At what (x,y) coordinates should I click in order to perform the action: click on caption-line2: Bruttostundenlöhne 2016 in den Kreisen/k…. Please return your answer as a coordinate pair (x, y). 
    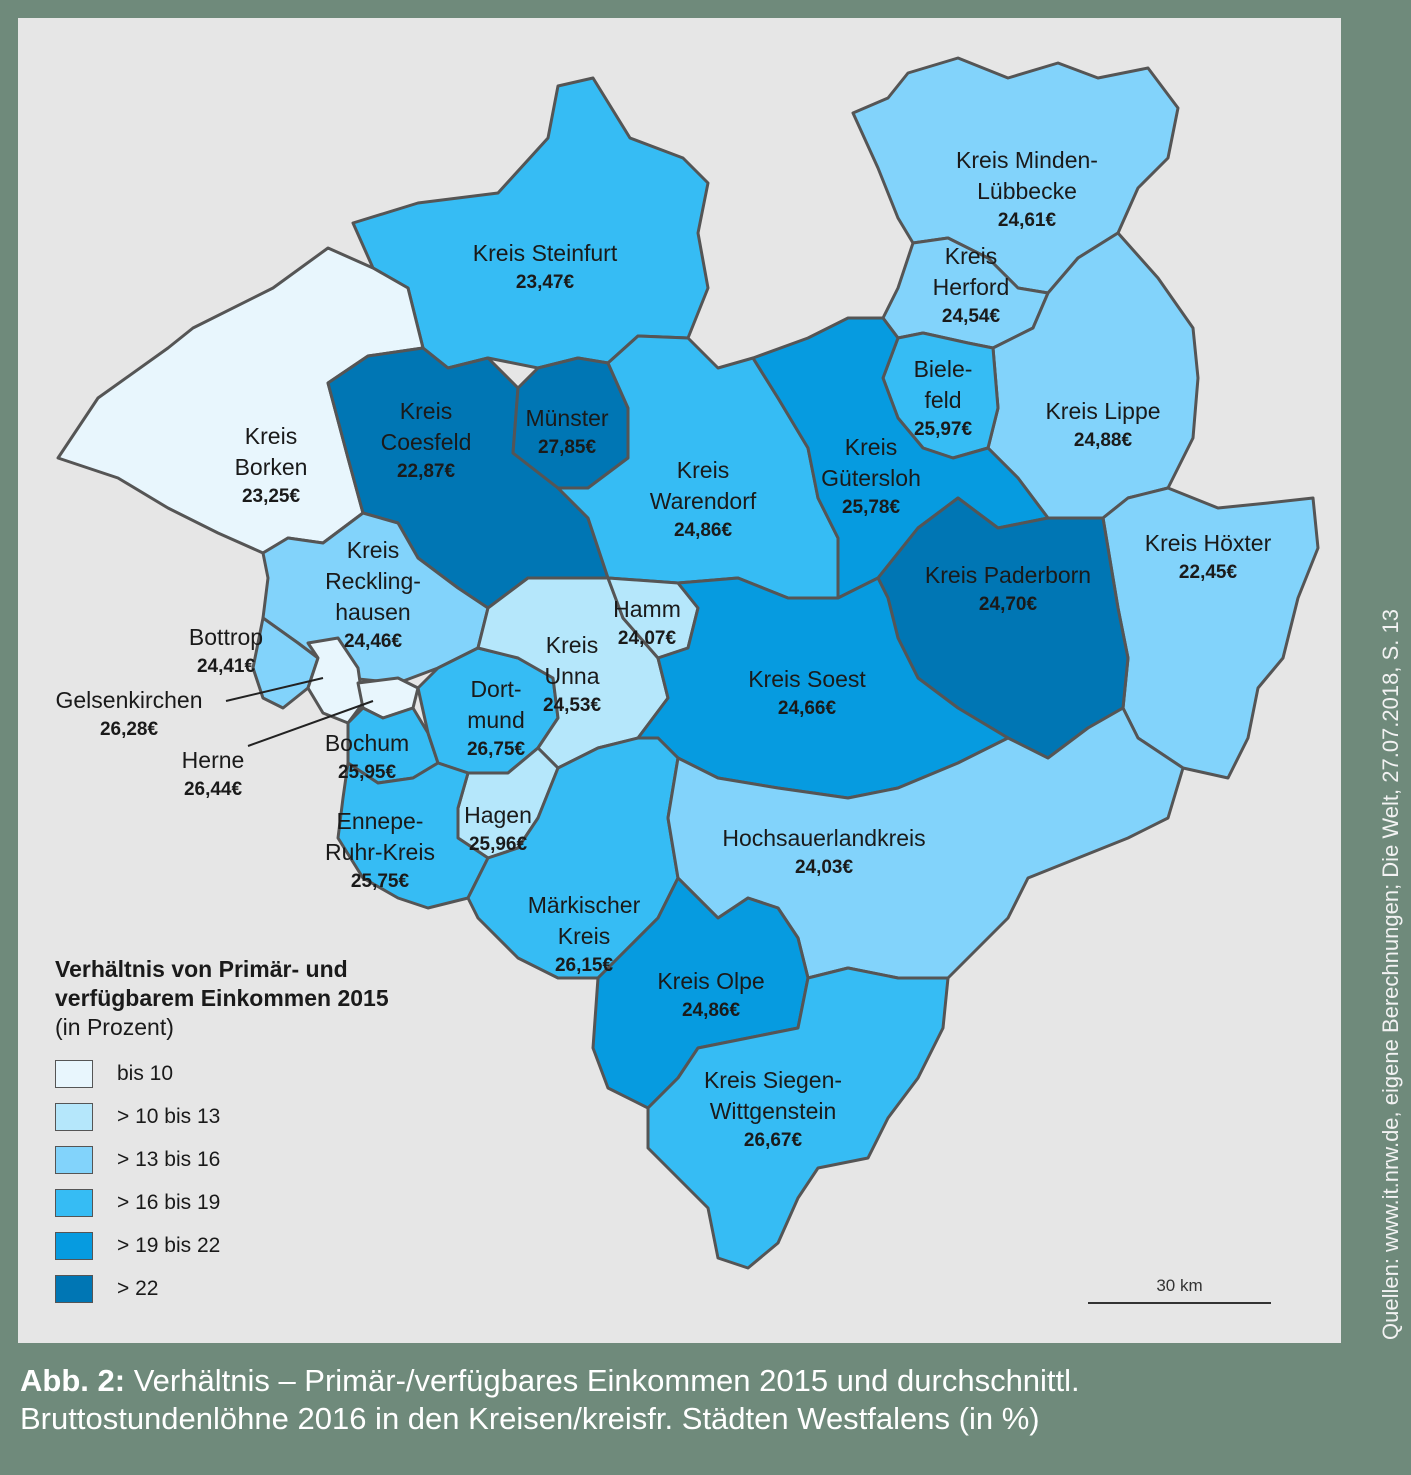
    Looking at the image, I should click on (530, 1418).